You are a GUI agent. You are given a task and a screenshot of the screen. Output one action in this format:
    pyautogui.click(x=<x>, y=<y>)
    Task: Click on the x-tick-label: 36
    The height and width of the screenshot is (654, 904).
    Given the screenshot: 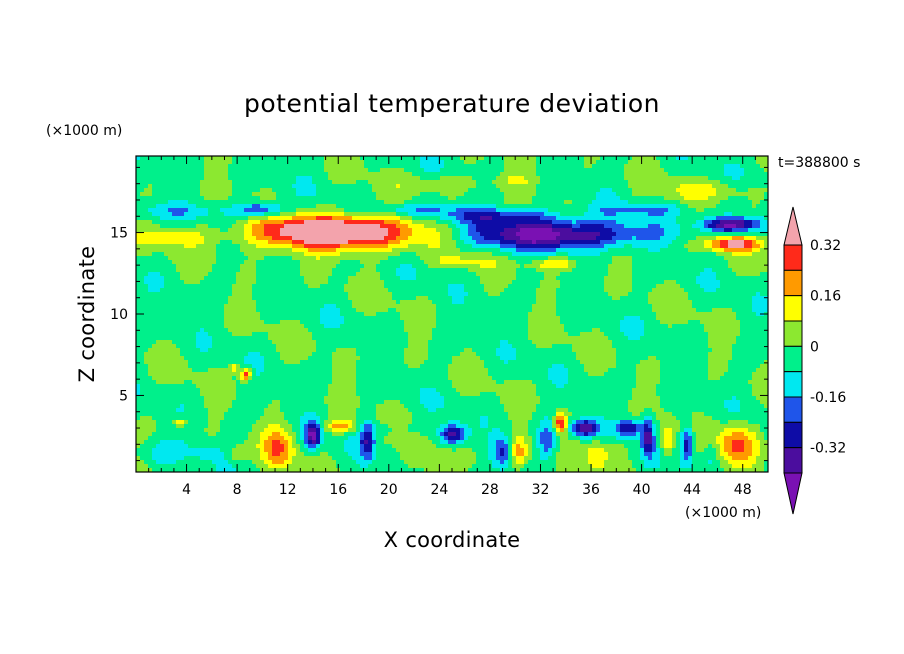 What is the action you would take?
    pyautogui.click(x=591, y=490)
    